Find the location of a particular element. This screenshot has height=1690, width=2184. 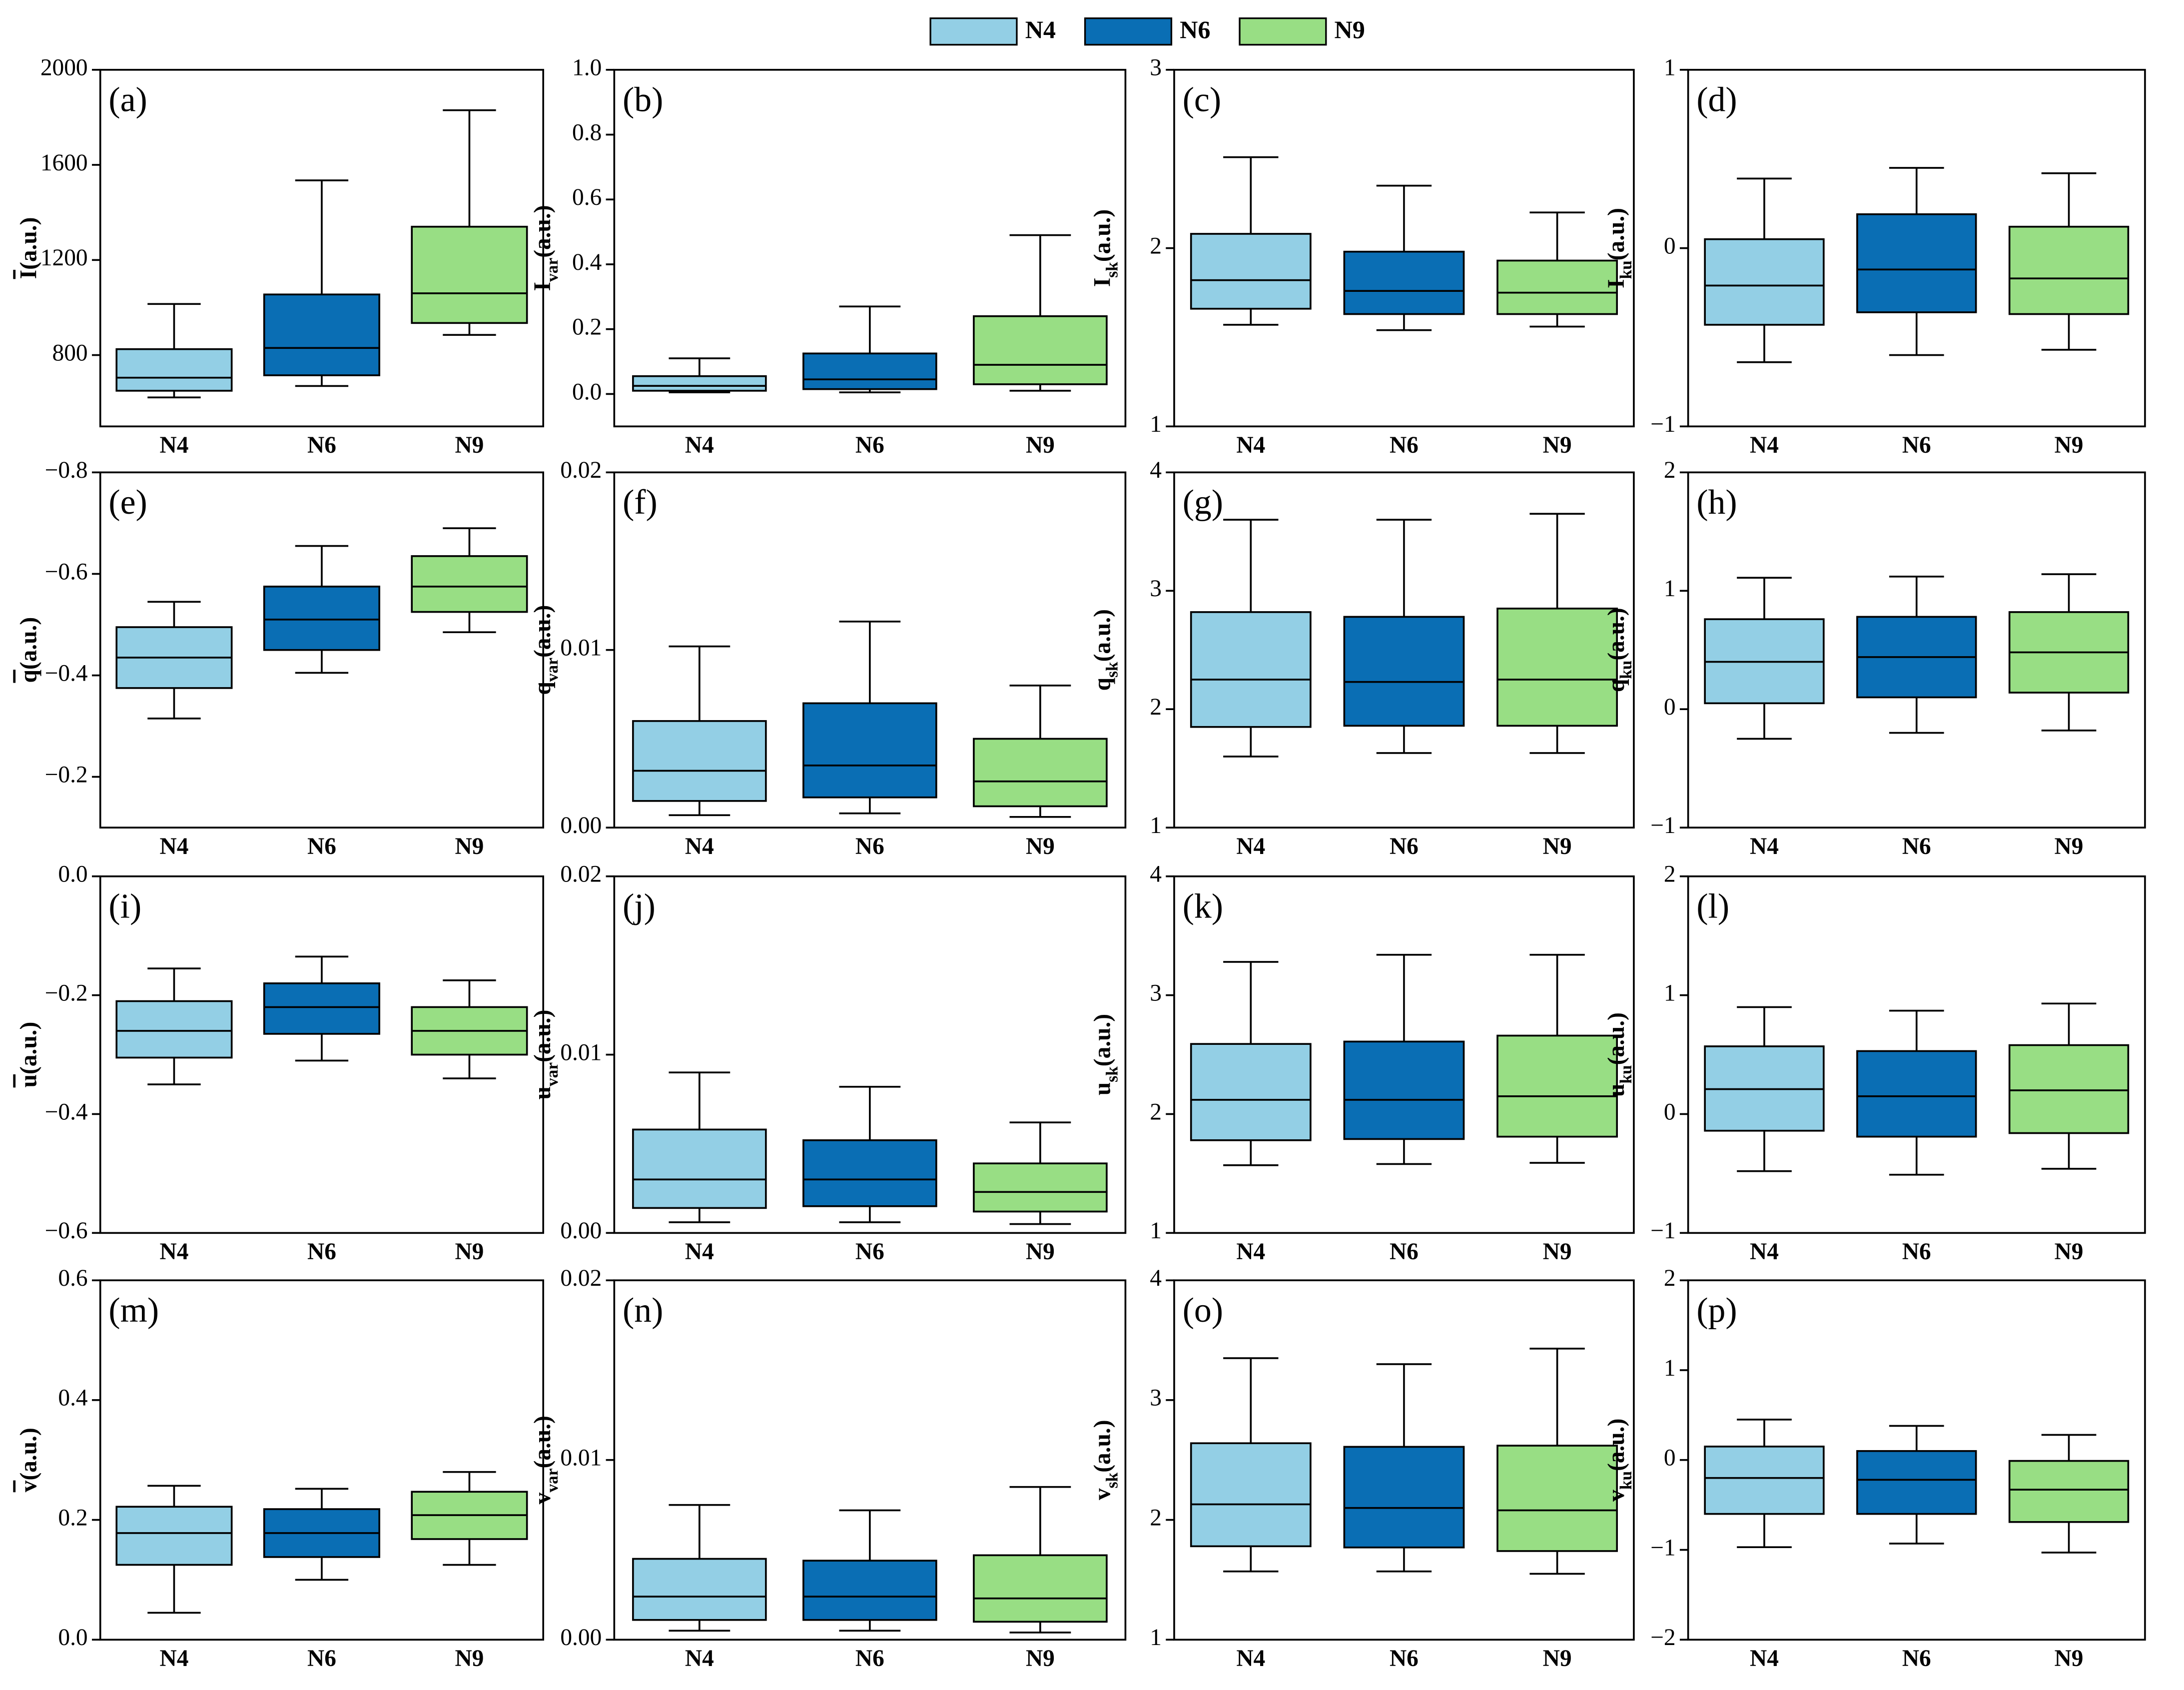

panel: 0.000.010.02(n)vvar(a.u.)N4 N6 N9 is located at coordinates (828, 1468).